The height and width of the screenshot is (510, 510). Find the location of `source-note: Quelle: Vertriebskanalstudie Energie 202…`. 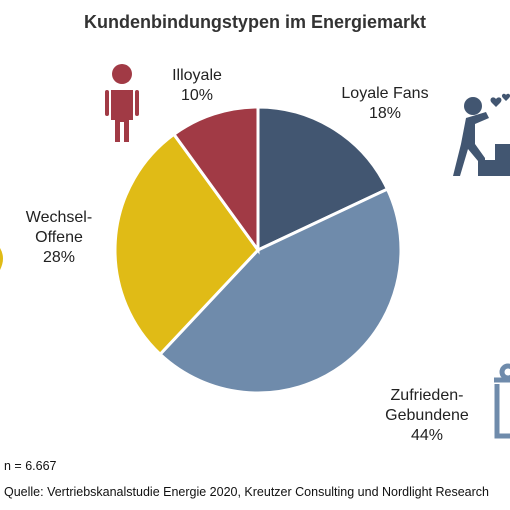

source-note: Quelle: Vertriebskanalstudie Energie 202… is located at coordinates (247, 492).